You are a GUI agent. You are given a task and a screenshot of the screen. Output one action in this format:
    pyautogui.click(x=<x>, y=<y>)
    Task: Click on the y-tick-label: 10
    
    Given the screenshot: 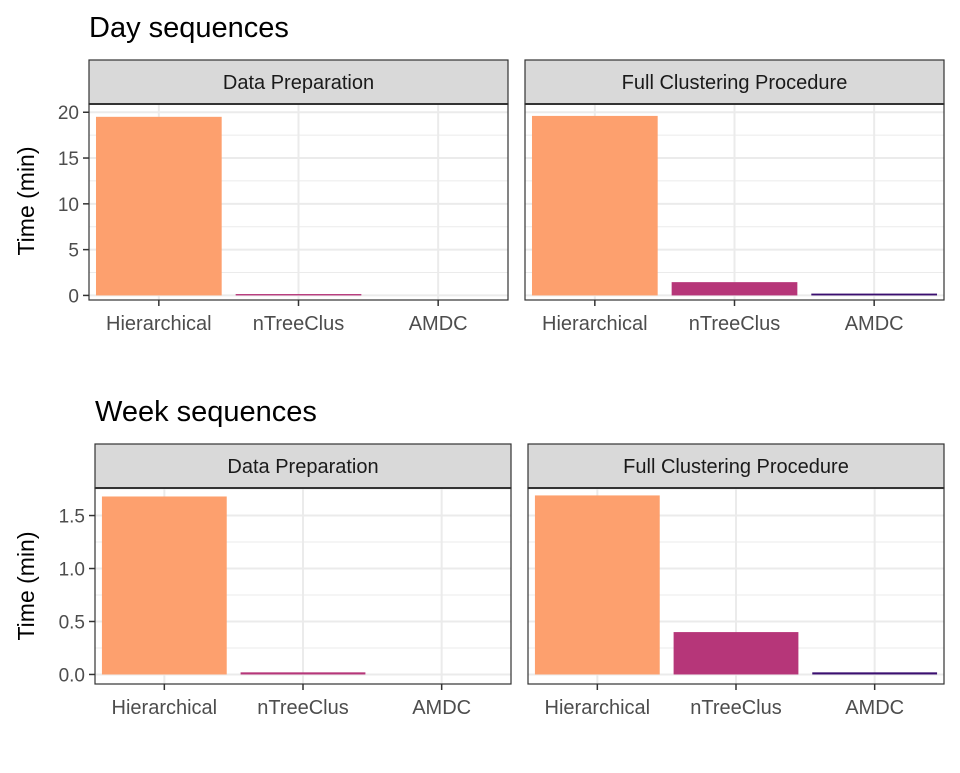 What is the action you would take?
    pyautogui.click(x=68, y=205)
    